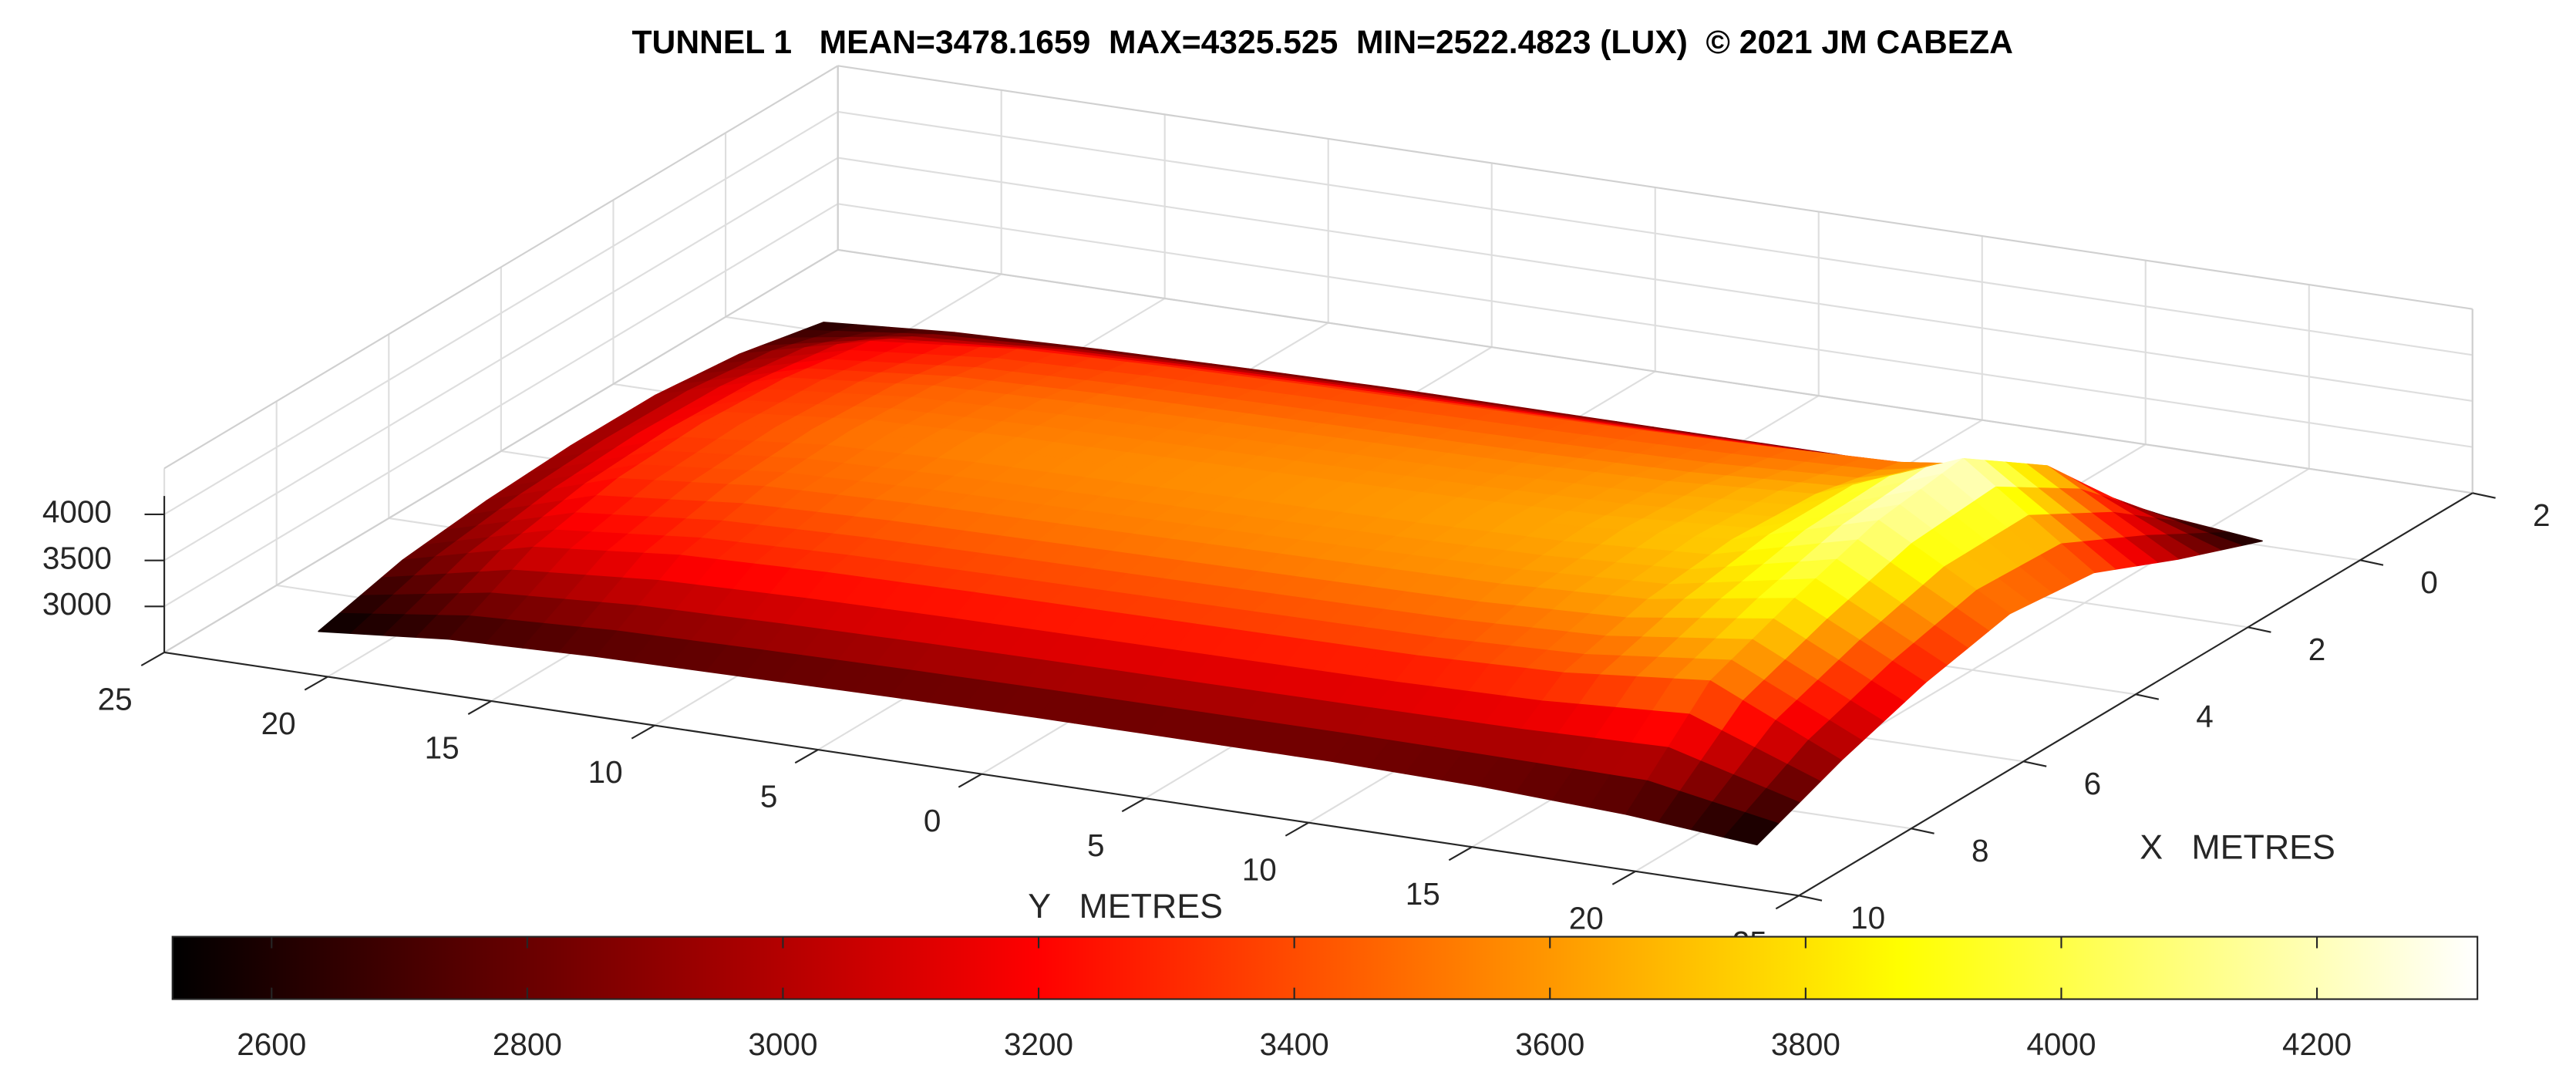 The width and height of the screenshot is (2576, 1072). I want to click on x-tick-label: 10, so click(1868, 917).